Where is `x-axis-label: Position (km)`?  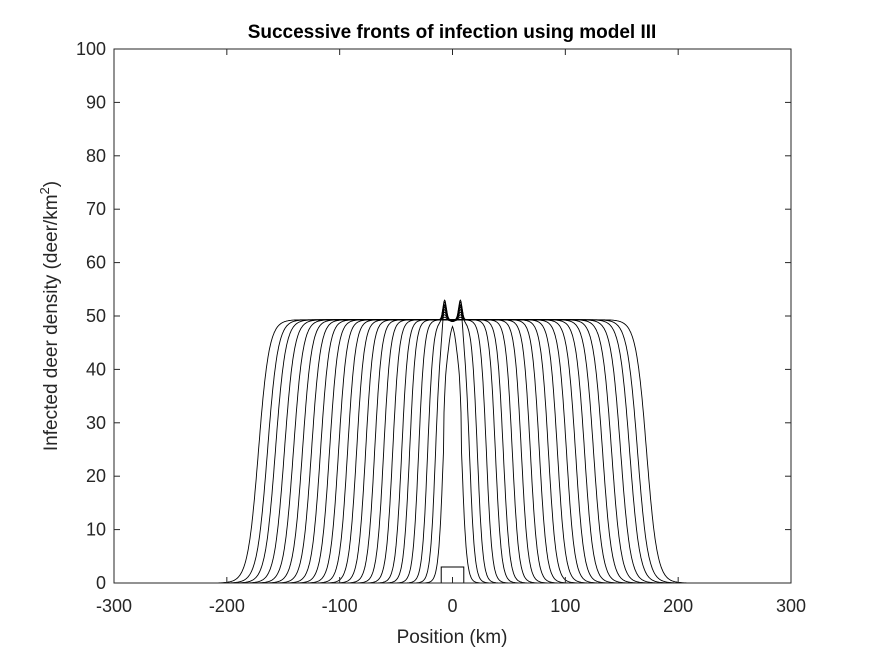
x-axis-label: Position (km) is located at coordinates (452, 637).